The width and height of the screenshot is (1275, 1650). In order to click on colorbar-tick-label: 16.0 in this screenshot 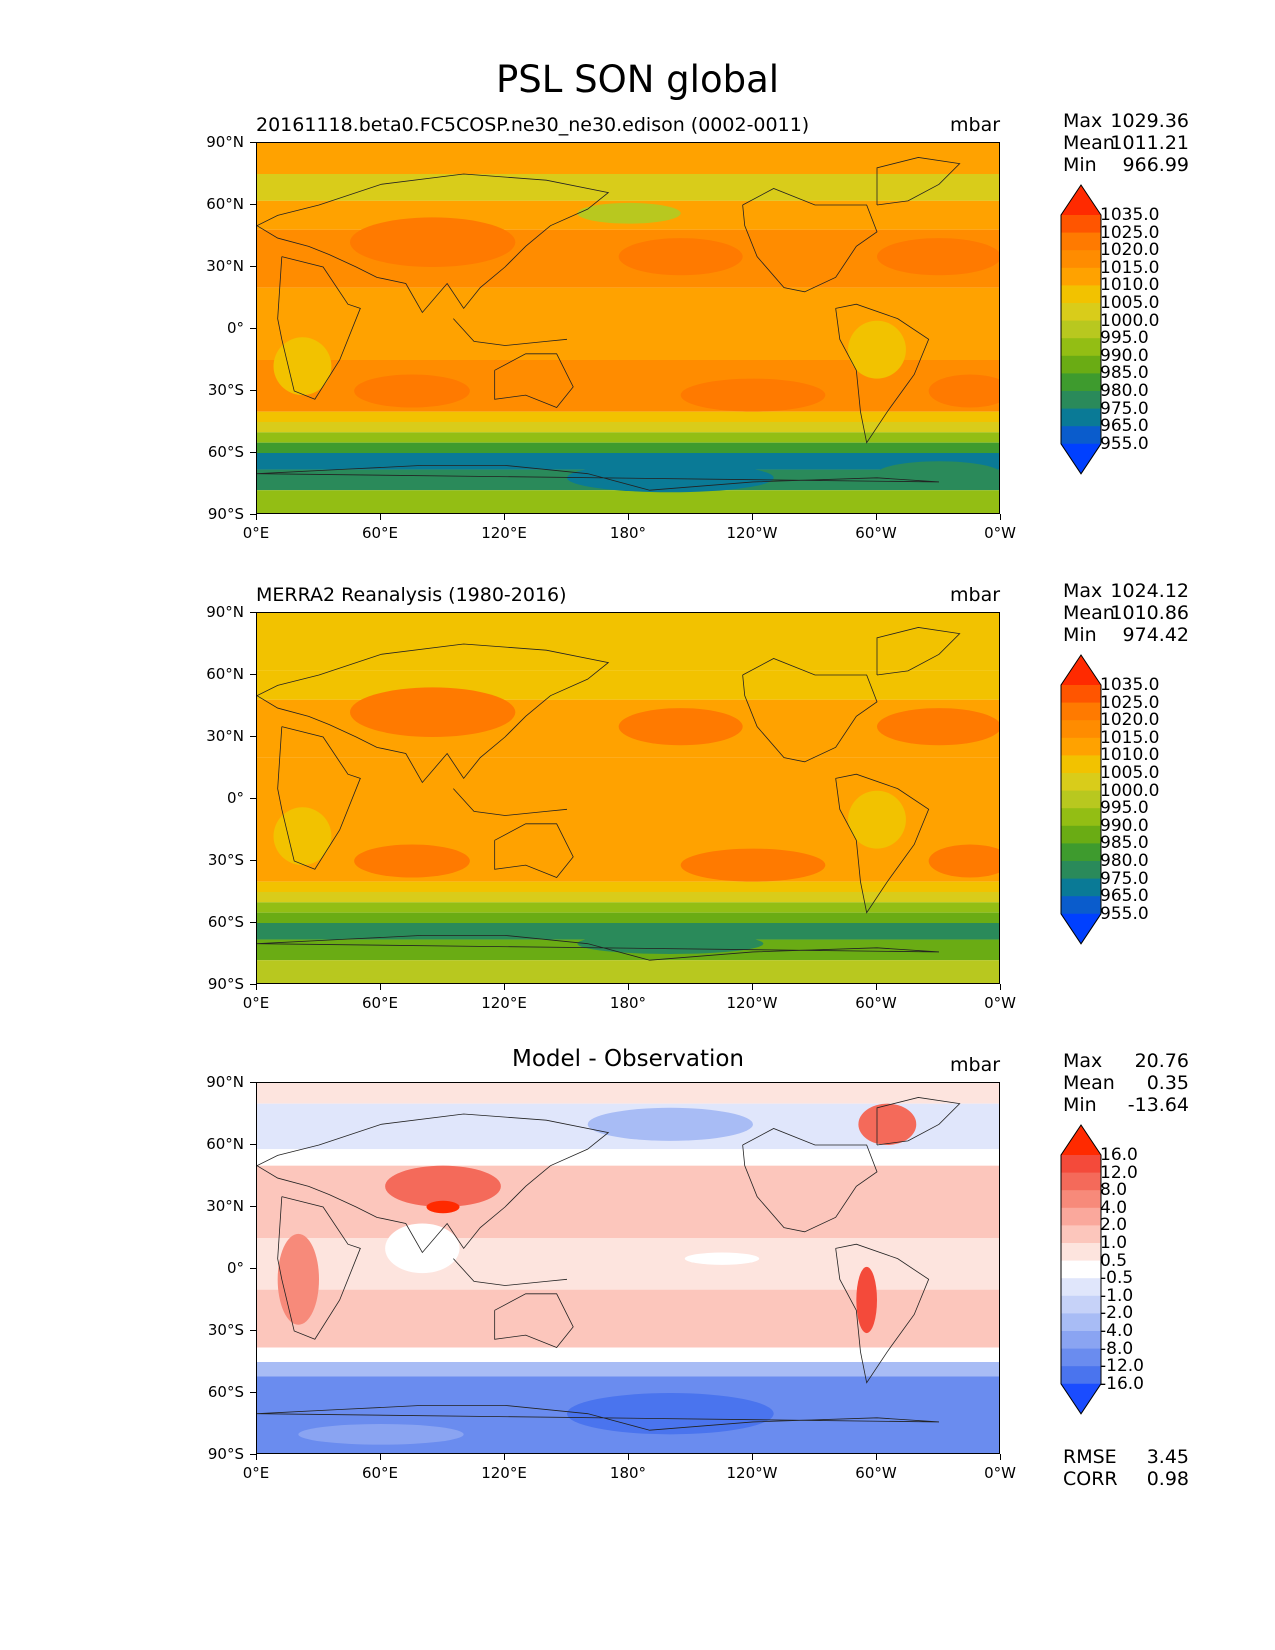, I will do `click(1119, 1155)`.